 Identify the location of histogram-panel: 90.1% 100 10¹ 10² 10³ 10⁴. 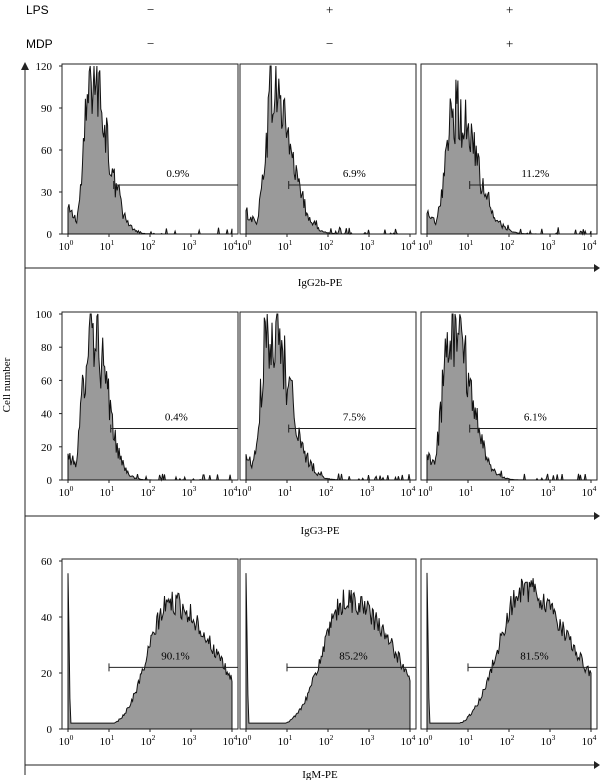
(149, 653).